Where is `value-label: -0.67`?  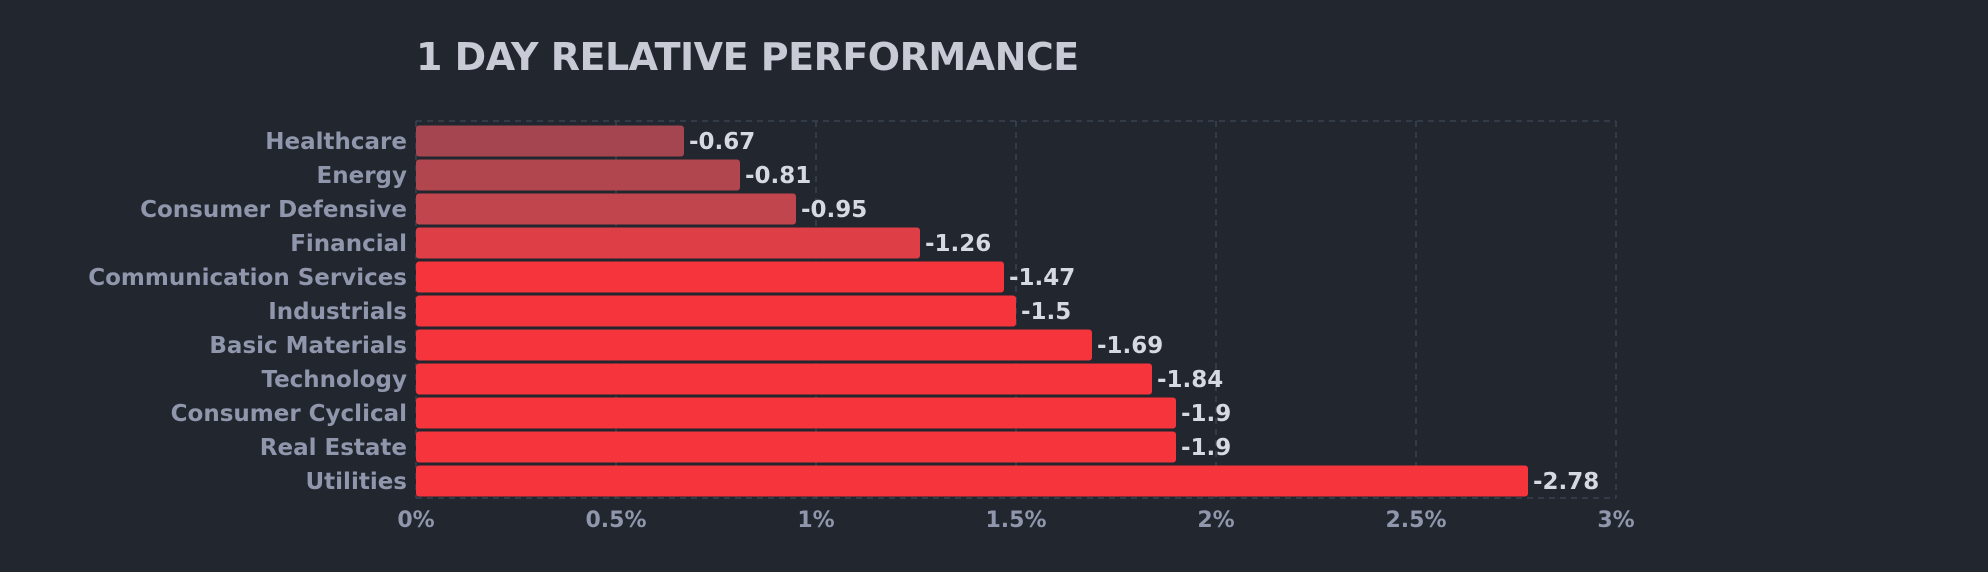
value-label: -0.67 is located at coordinates (722, 142).